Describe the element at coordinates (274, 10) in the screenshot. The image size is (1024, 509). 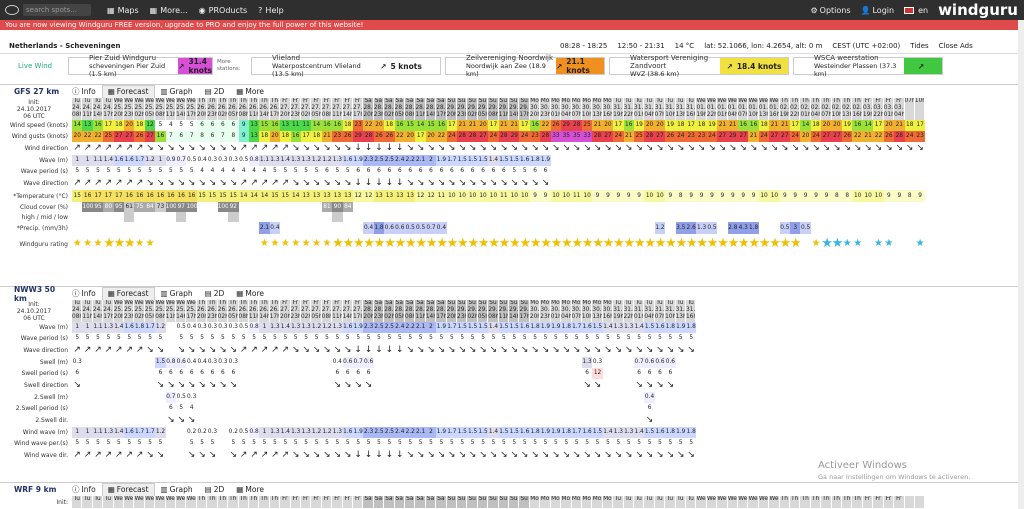
I see `nav-help: Help` at that location.